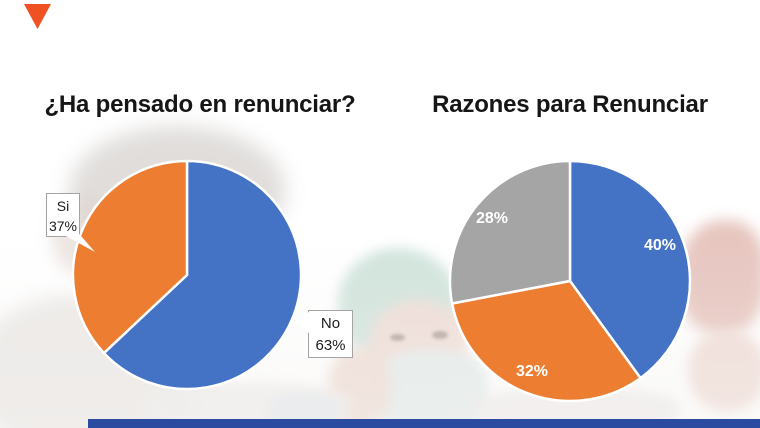 This screenshot has height=428, width=760. Describe the element at coordinates (63, 226) in the screenshot. I see `callout-si-percent: 37%` at that location.